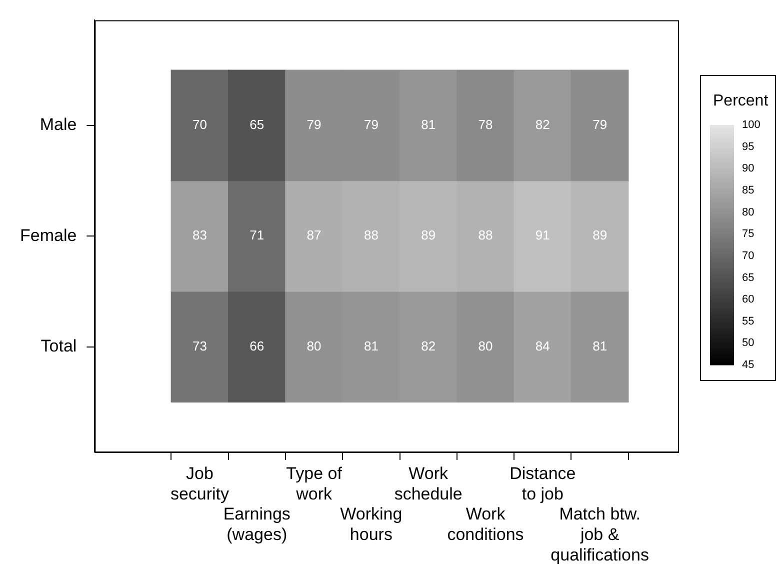  What do you see at coordinates (485, 124) in the screenshot?
I see `data-label: 78` at bounding box center [485, 124].